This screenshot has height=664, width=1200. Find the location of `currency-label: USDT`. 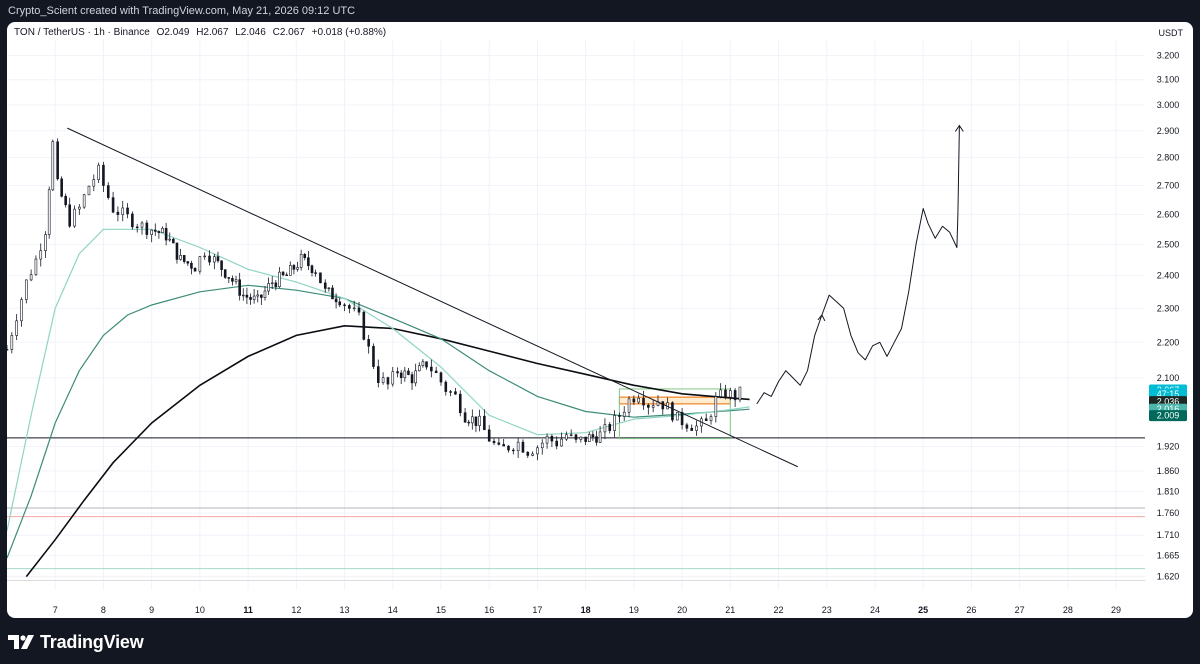

currency-label: USDT is located at coordinates (1171, 33).